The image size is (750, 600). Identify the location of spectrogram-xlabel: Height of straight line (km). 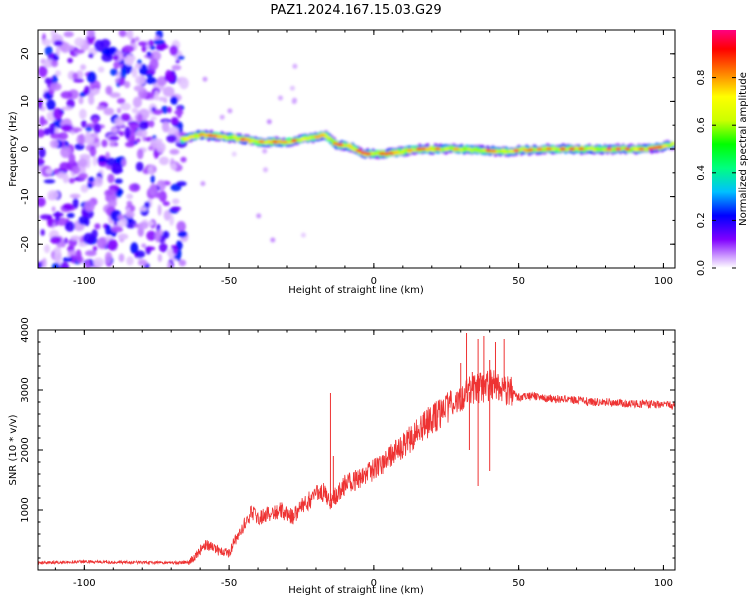
(356, 290).